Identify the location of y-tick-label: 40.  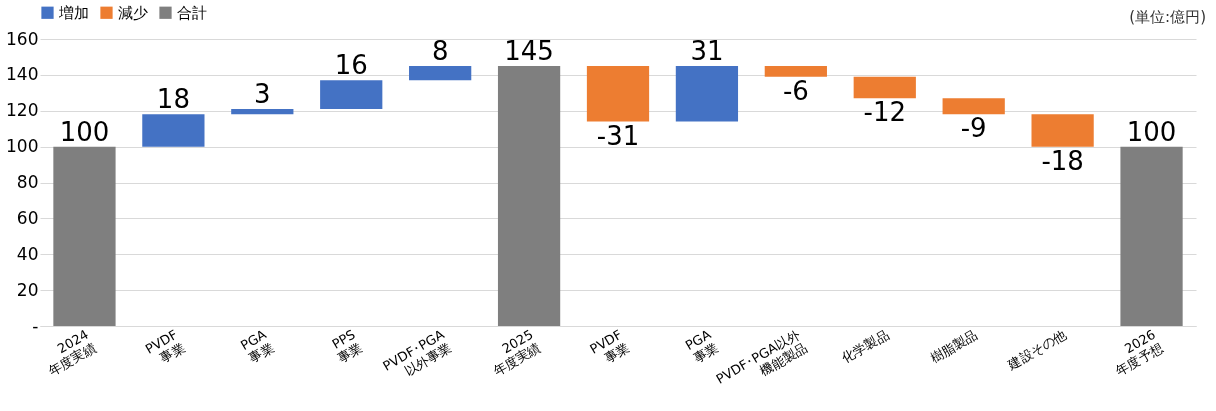
(27, 253).